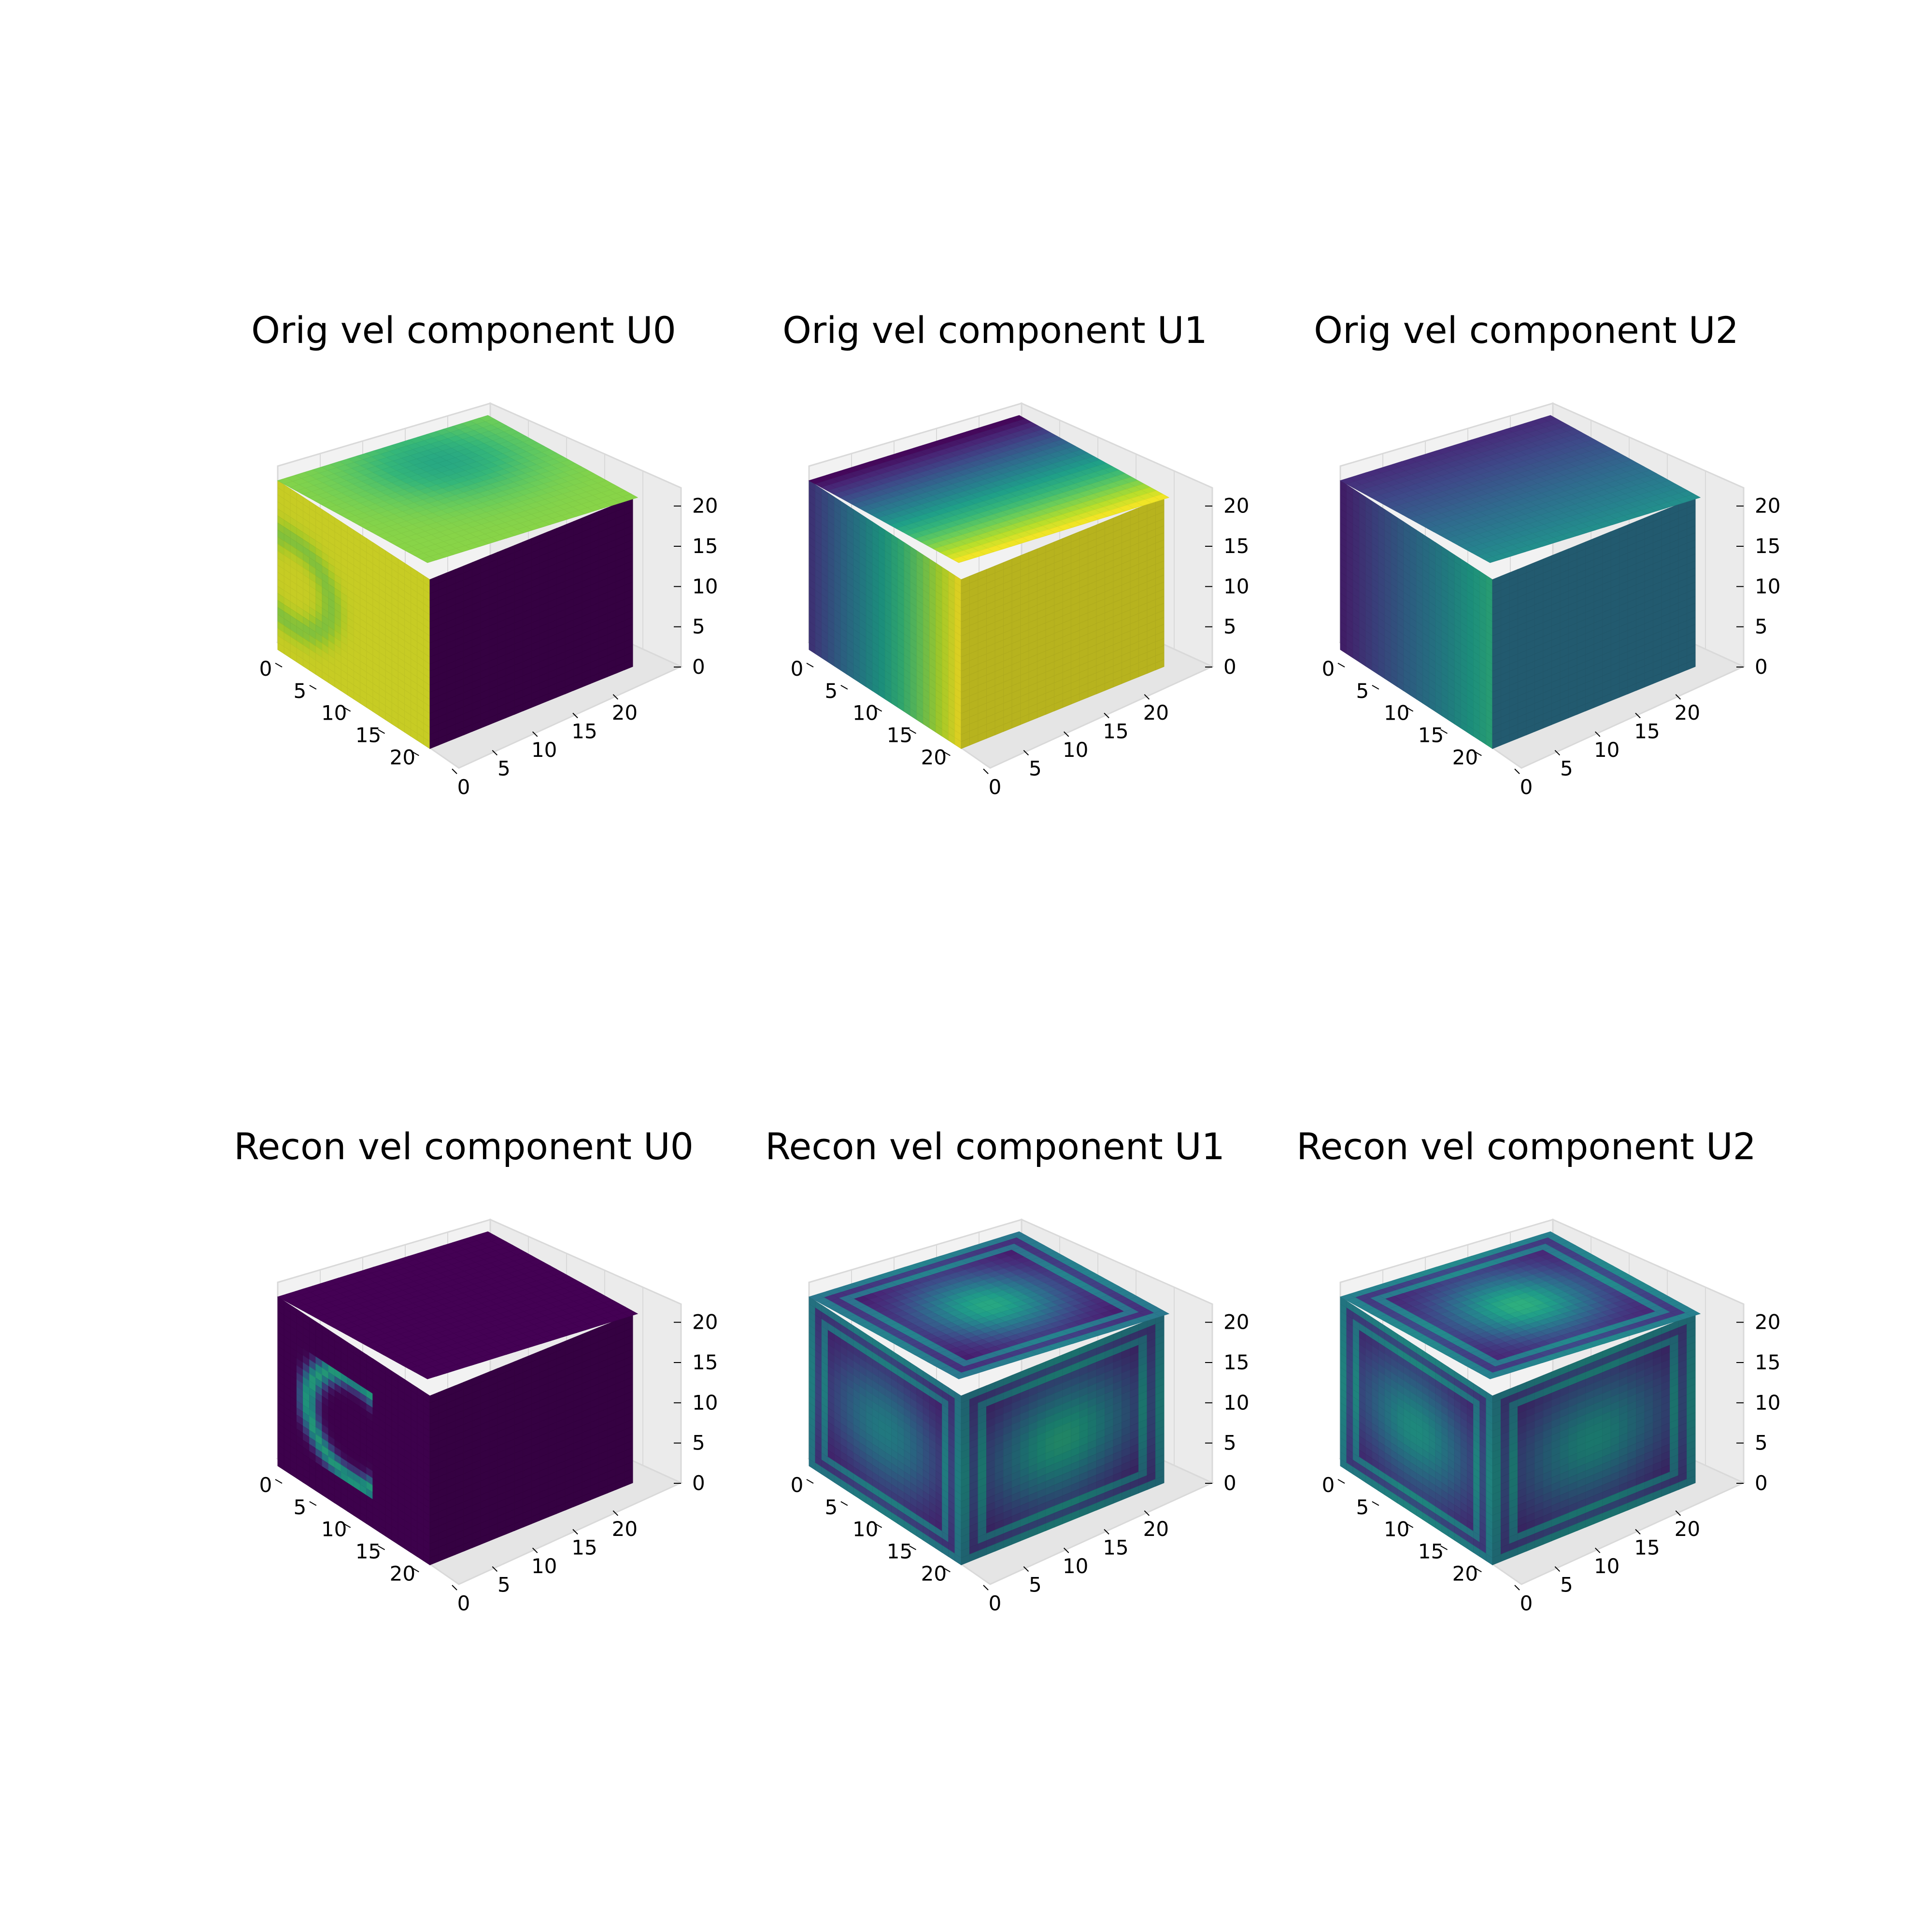  I want to click on panel-title: Orig vel component U0, so click(463, 330).